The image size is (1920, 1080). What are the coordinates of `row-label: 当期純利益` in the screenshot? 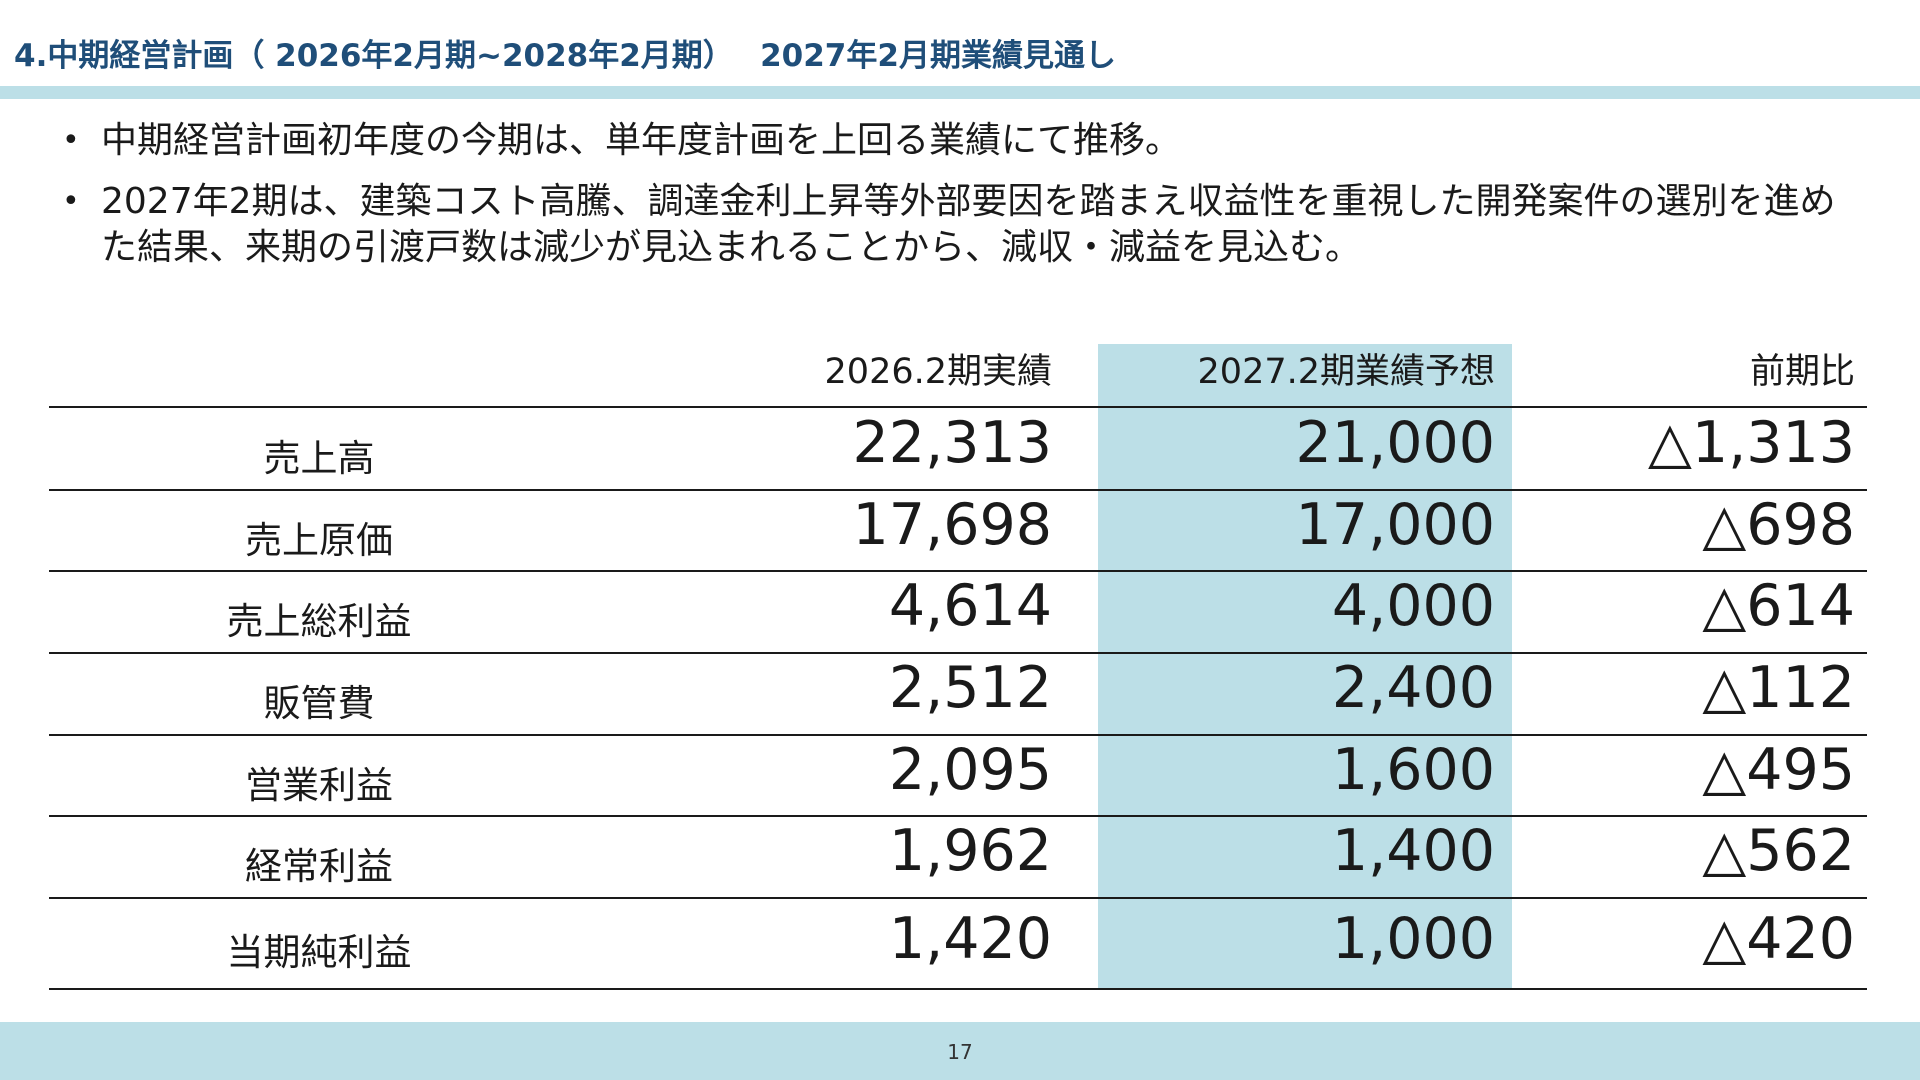 It's located at (319, 952).